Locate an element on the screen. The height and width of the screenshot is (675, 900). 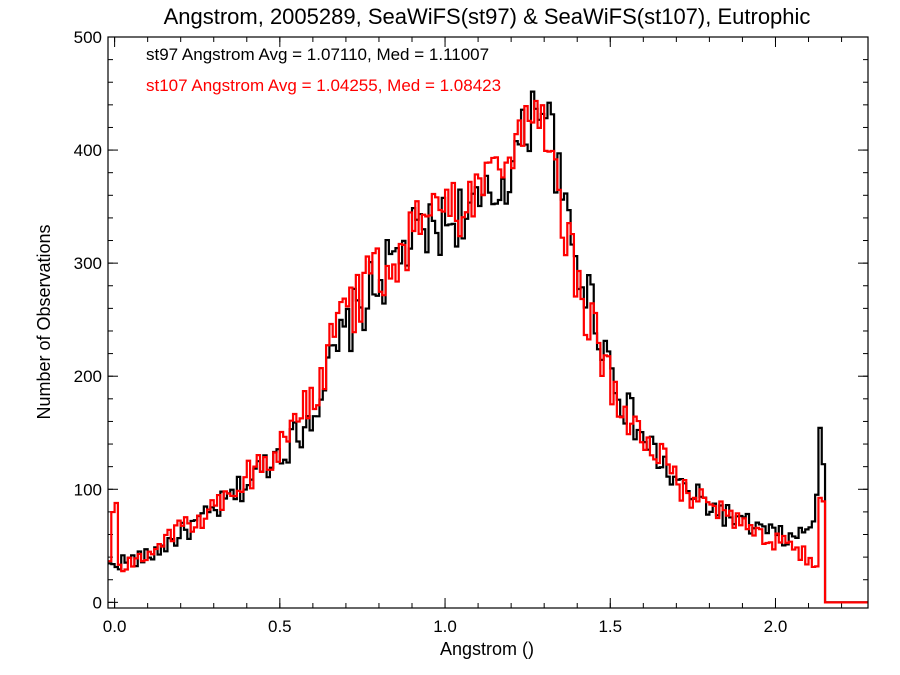
x-tick-label: 1.0 is located at coordinates (445, 626).